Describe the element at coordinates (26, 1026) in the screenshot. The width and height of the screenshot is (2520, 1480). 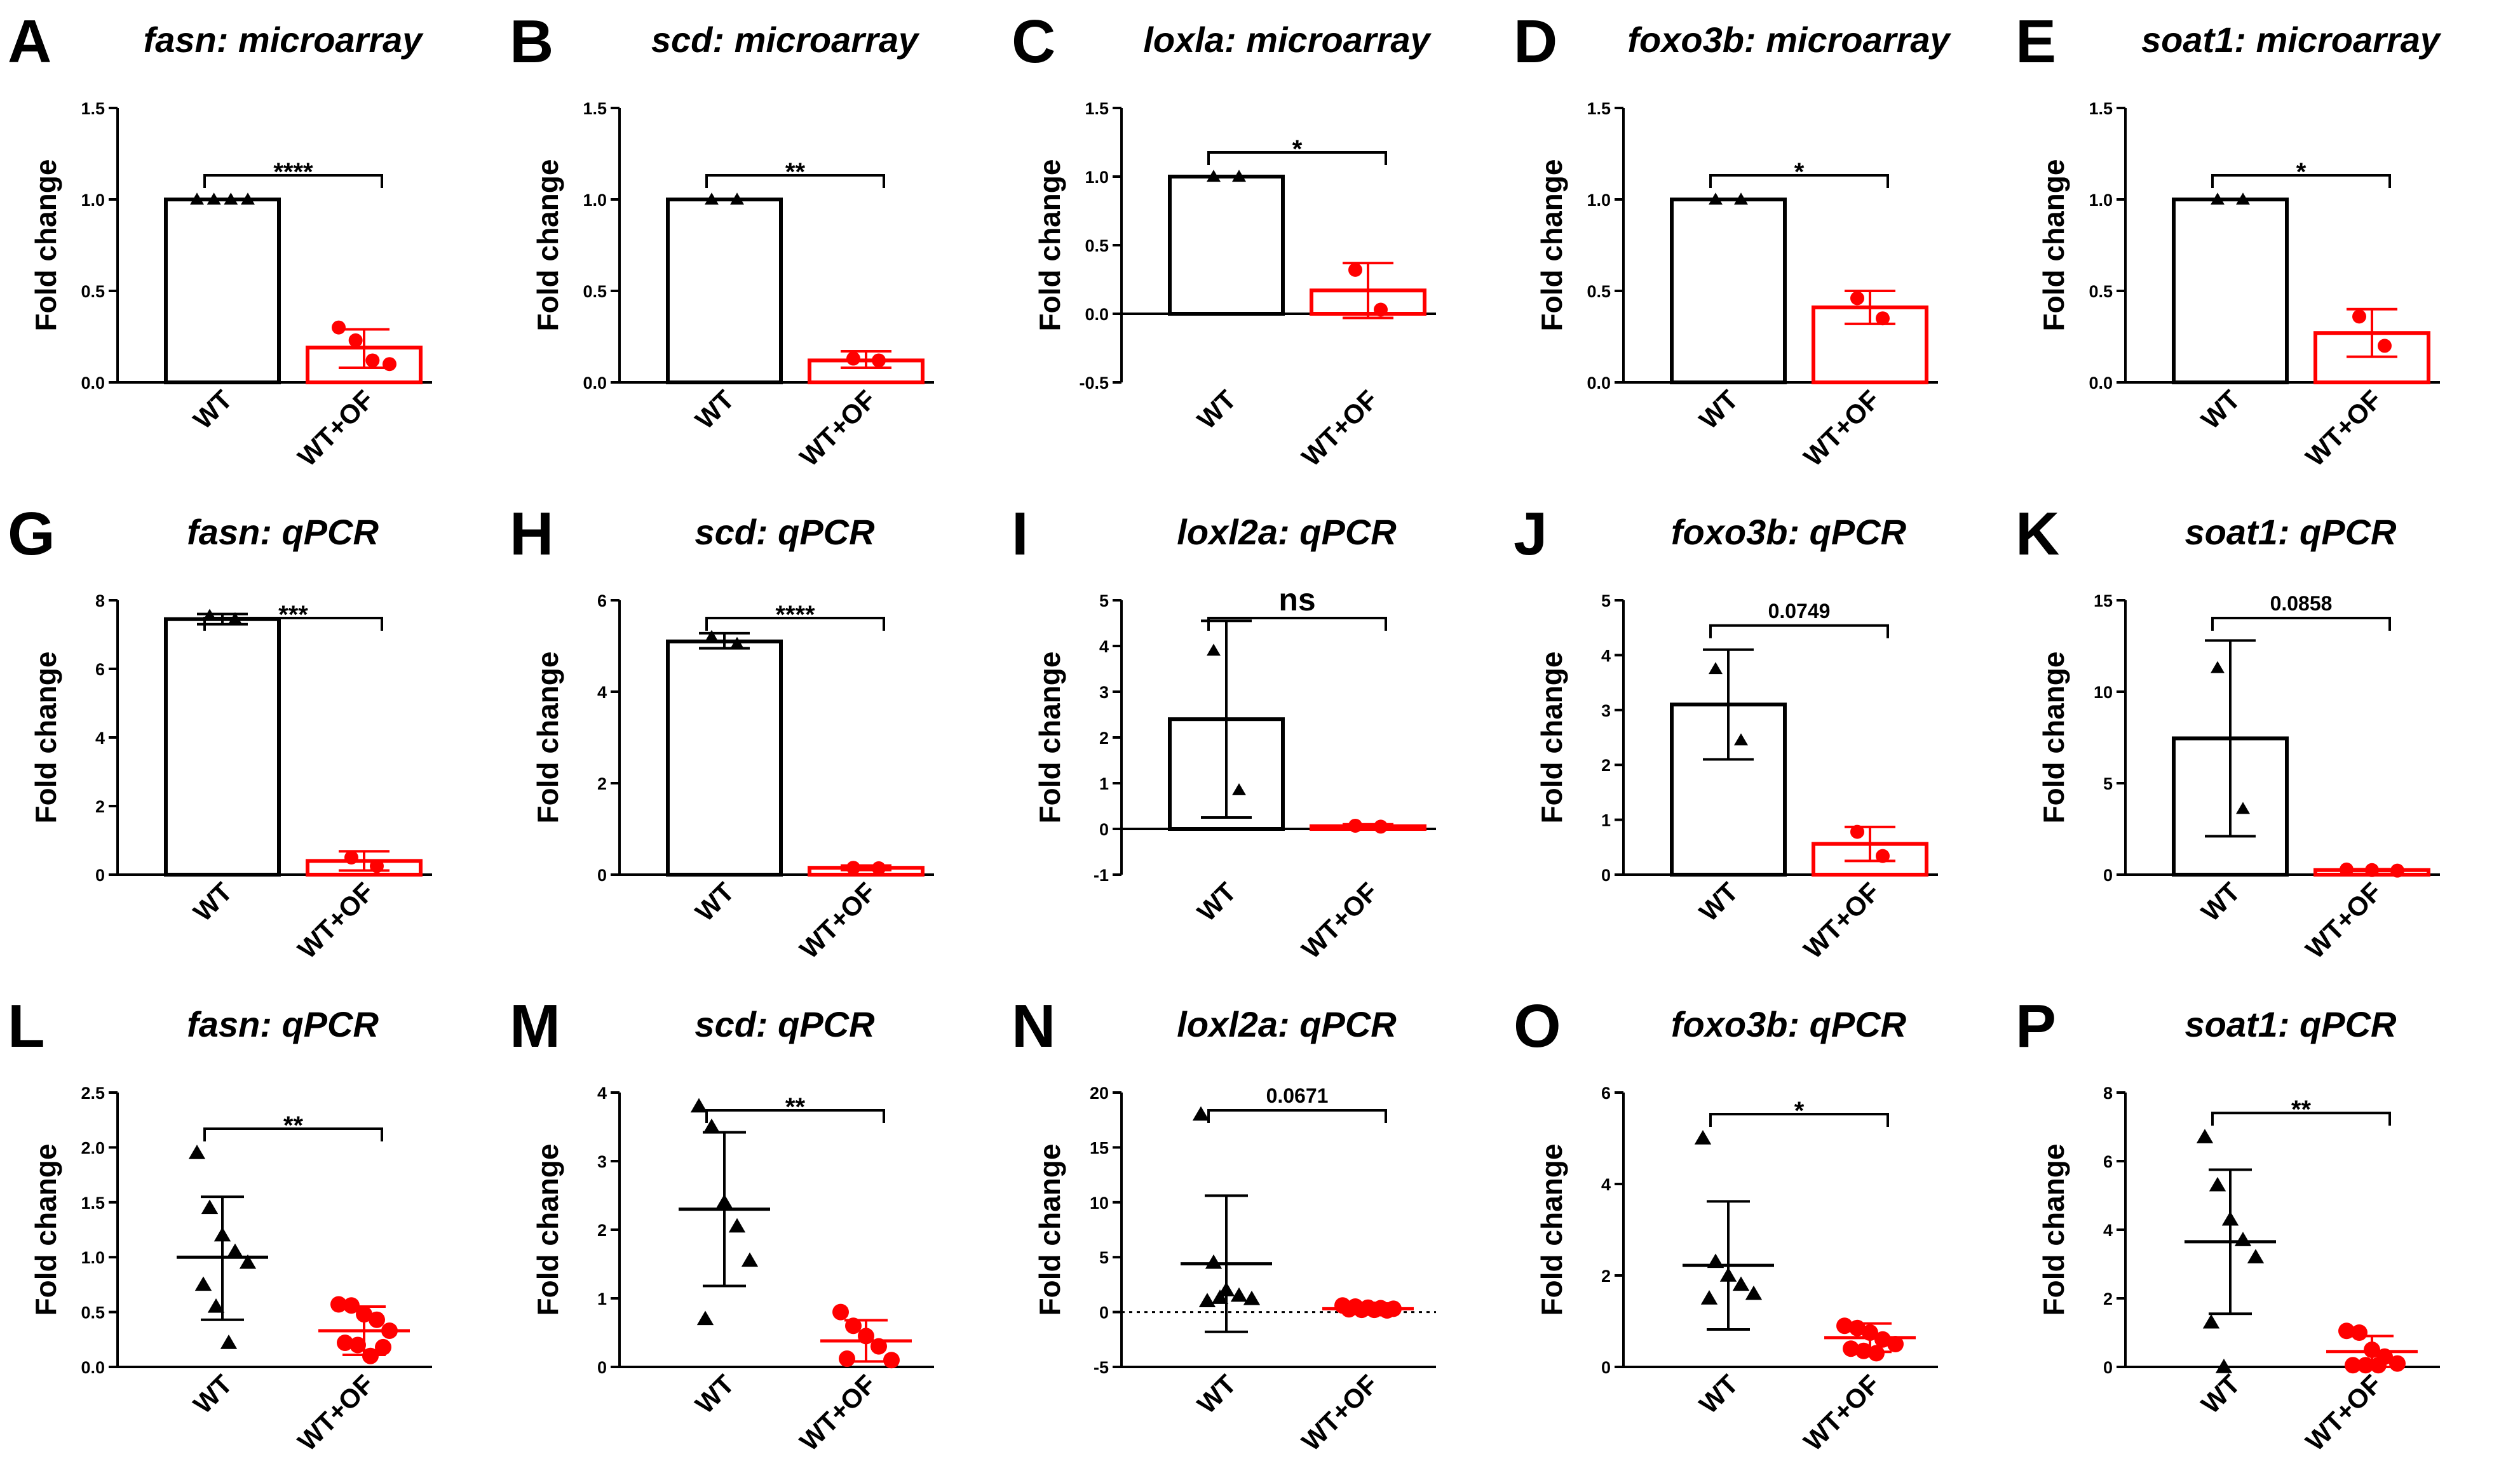
I see `panel-label: L` at that location.